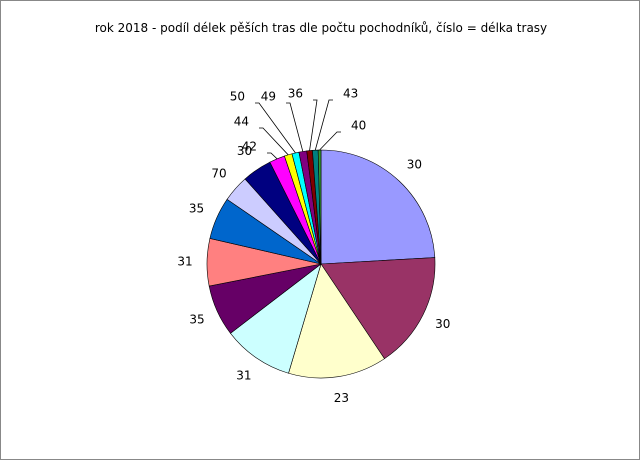 The width and height of the screenshot is (640, 460). Describe the element at coordinates (295, 94) in the screenshot. I see `slice-label: 36` at that location.